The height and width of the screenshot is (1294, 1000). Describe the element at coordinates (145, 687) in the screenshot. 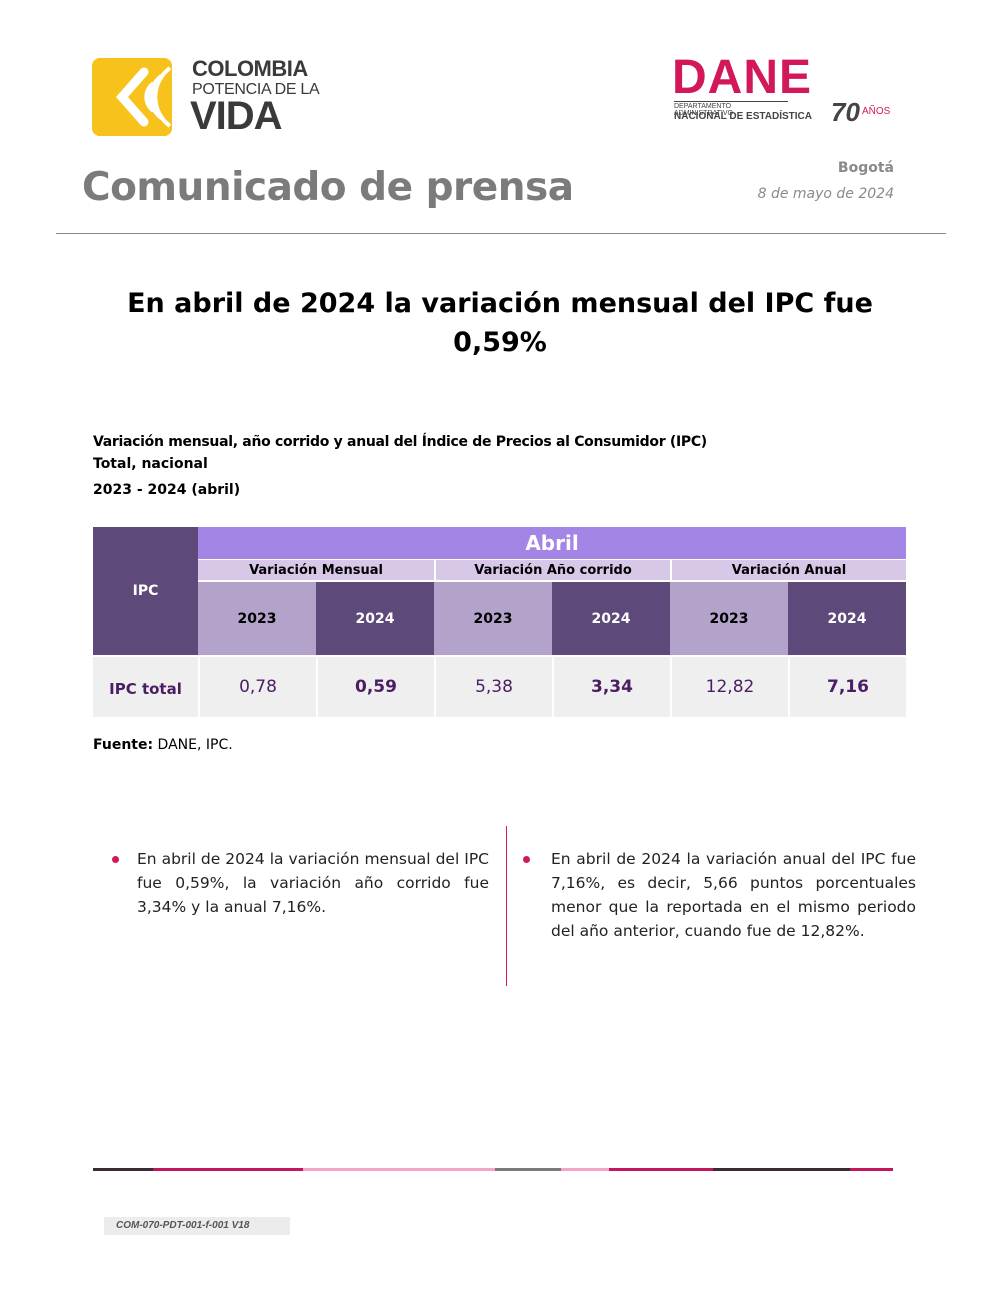

I see `table-row-label: IPC total` at that location.